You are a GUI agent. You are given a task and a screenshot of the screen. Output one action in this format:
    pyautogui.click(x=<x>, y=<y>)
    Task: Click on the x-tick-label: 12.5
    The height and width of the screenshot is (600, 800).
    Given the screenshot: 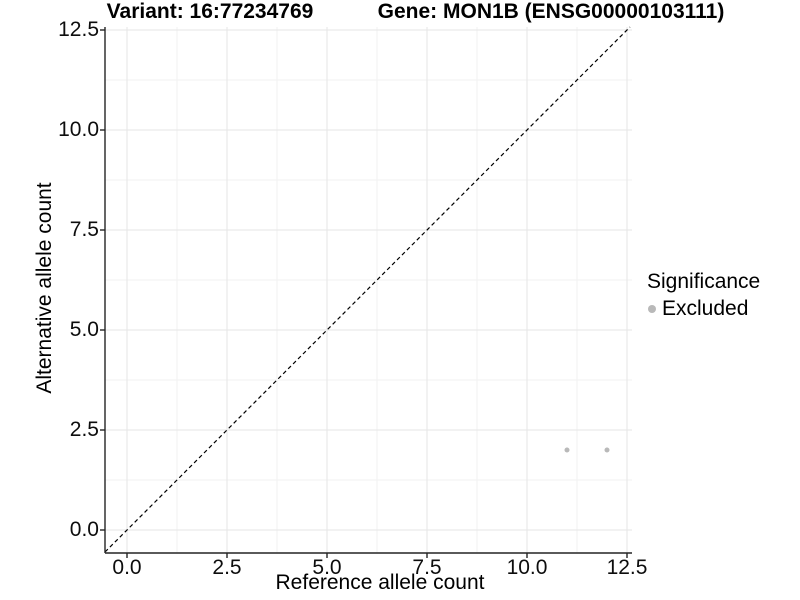 What is the action you would take?
    pyautogui.click(x=627, y=567)
    